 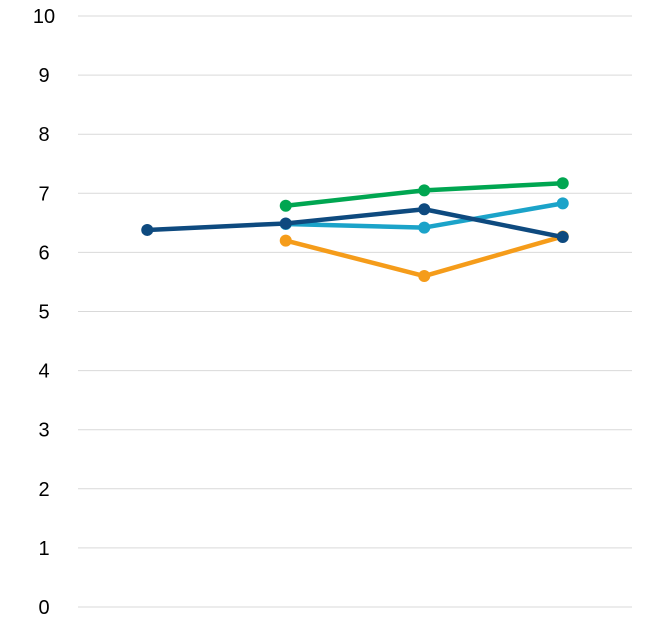 What do you see at coordinates (43, 431) in the screenshot?
I see `y-tick-label: 3` at bounding box center [43, 431].